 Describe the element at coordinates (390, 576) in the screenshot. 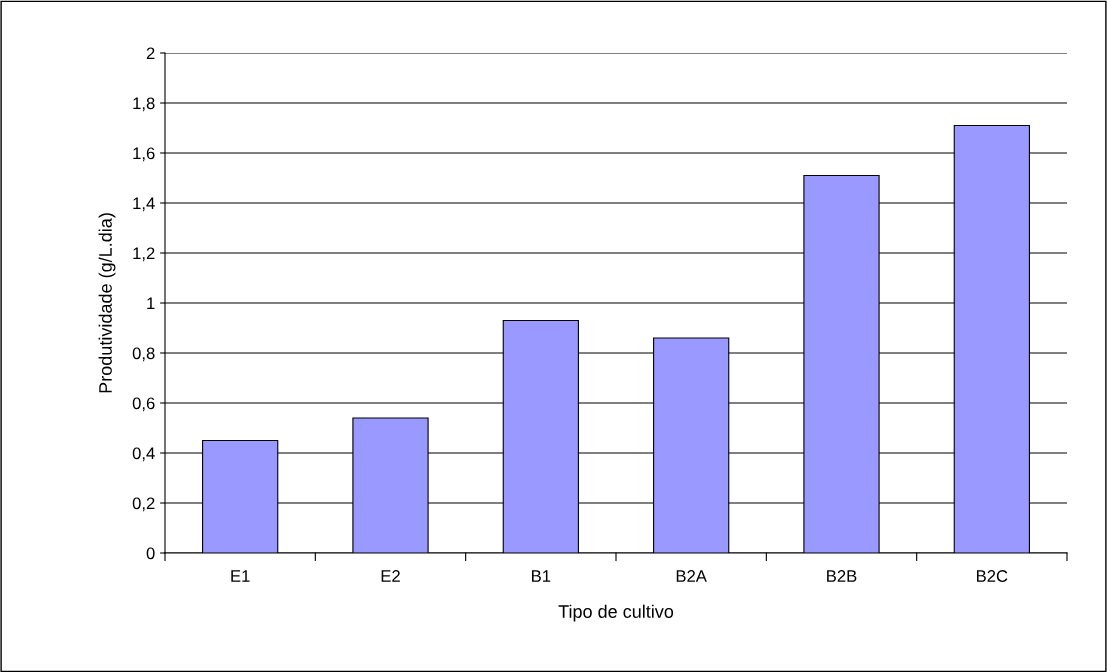

I see `x-tick-label: E2` at that location.